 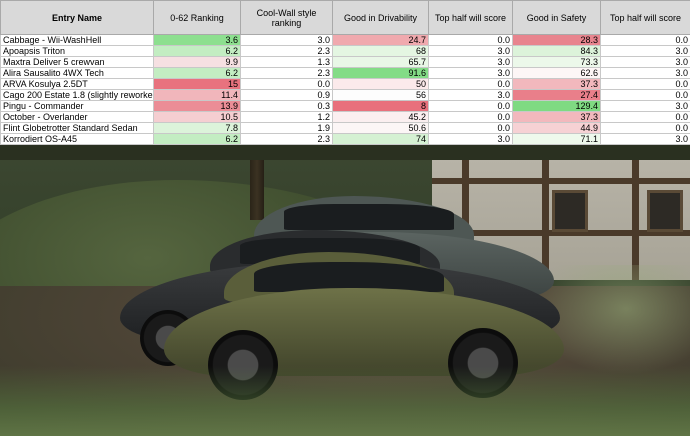 What do you see at coordinates (77, 73) in the screenshot?
I see `entry-name-cell: Alira Sausalito 4WX Tech` at bounding box center [77, 73].